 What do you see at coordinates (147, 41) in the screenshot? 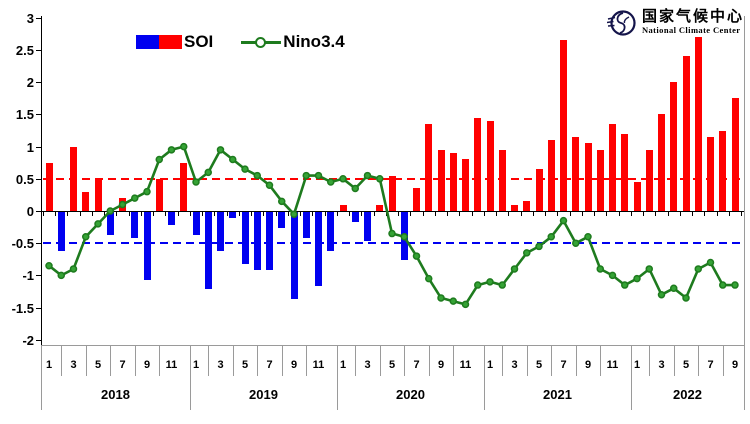
I see `soi-negative-swatch` at bounding box center [147, 41].